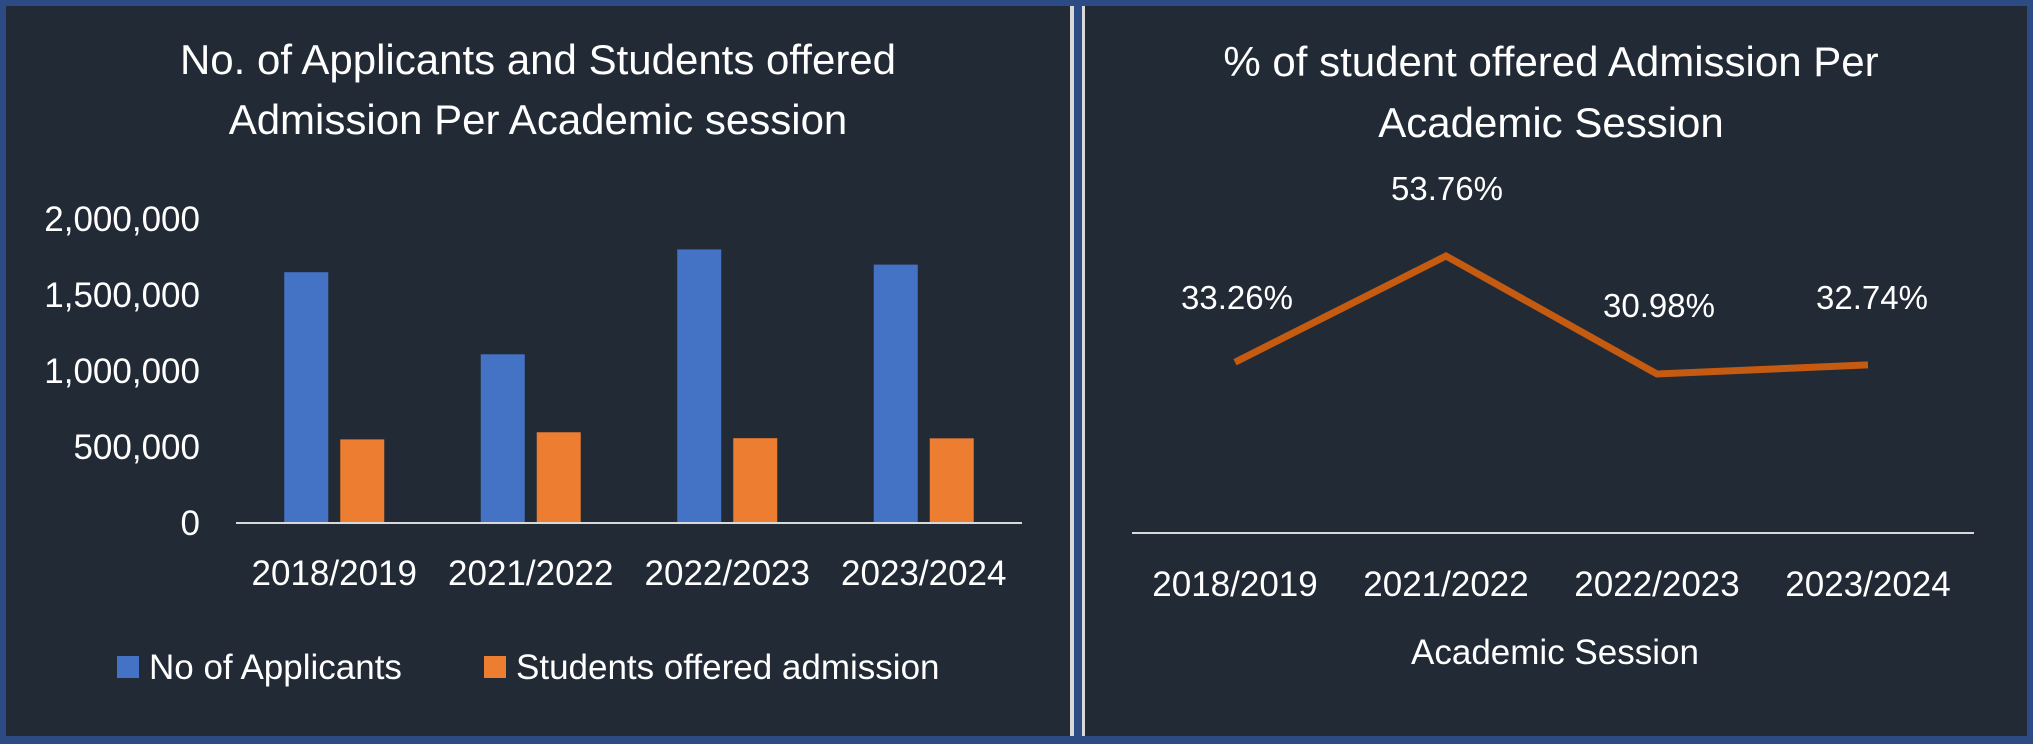  I want to click on line-x-tick-label: 2018/2019, so click(1234, 584).